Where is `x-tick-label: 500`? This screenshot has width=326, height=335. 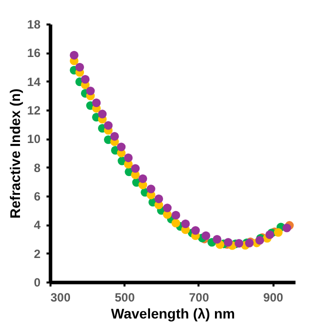 x-tick-label: 500 is located at coordinates (125, 297).